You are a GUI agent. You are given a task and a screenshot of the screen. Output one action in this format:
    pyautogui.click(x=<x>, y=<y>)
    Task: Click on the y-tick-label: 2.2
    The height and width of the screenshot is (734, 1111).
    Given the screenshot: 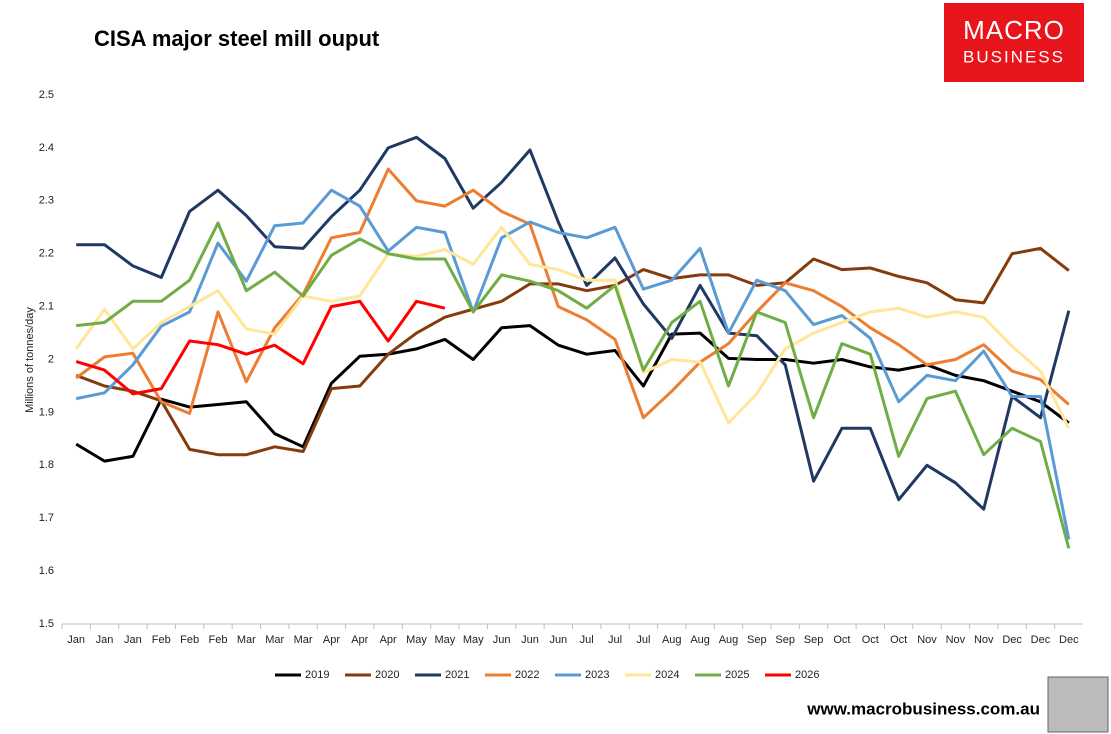 What is the action you would take?
    pyautogui.click(x=46, y=254)
    